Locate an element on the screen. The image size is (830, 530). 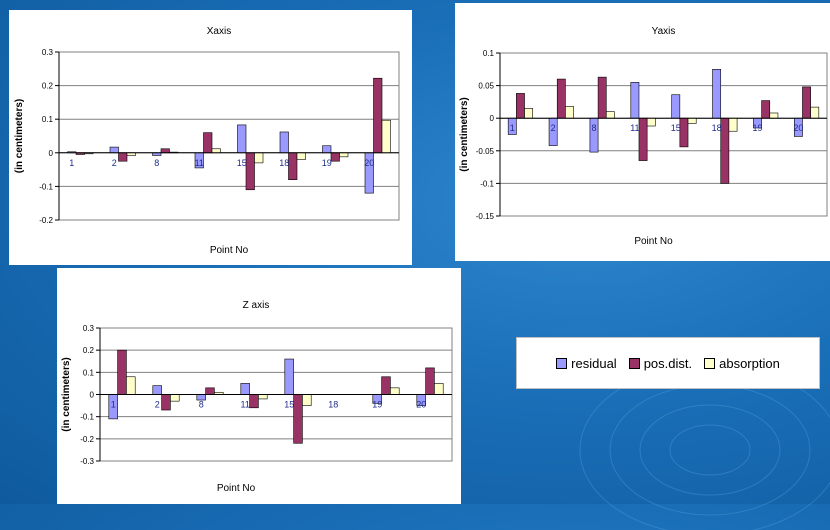
legend-label-absorption: absorption is located at coordinates (749, 363).